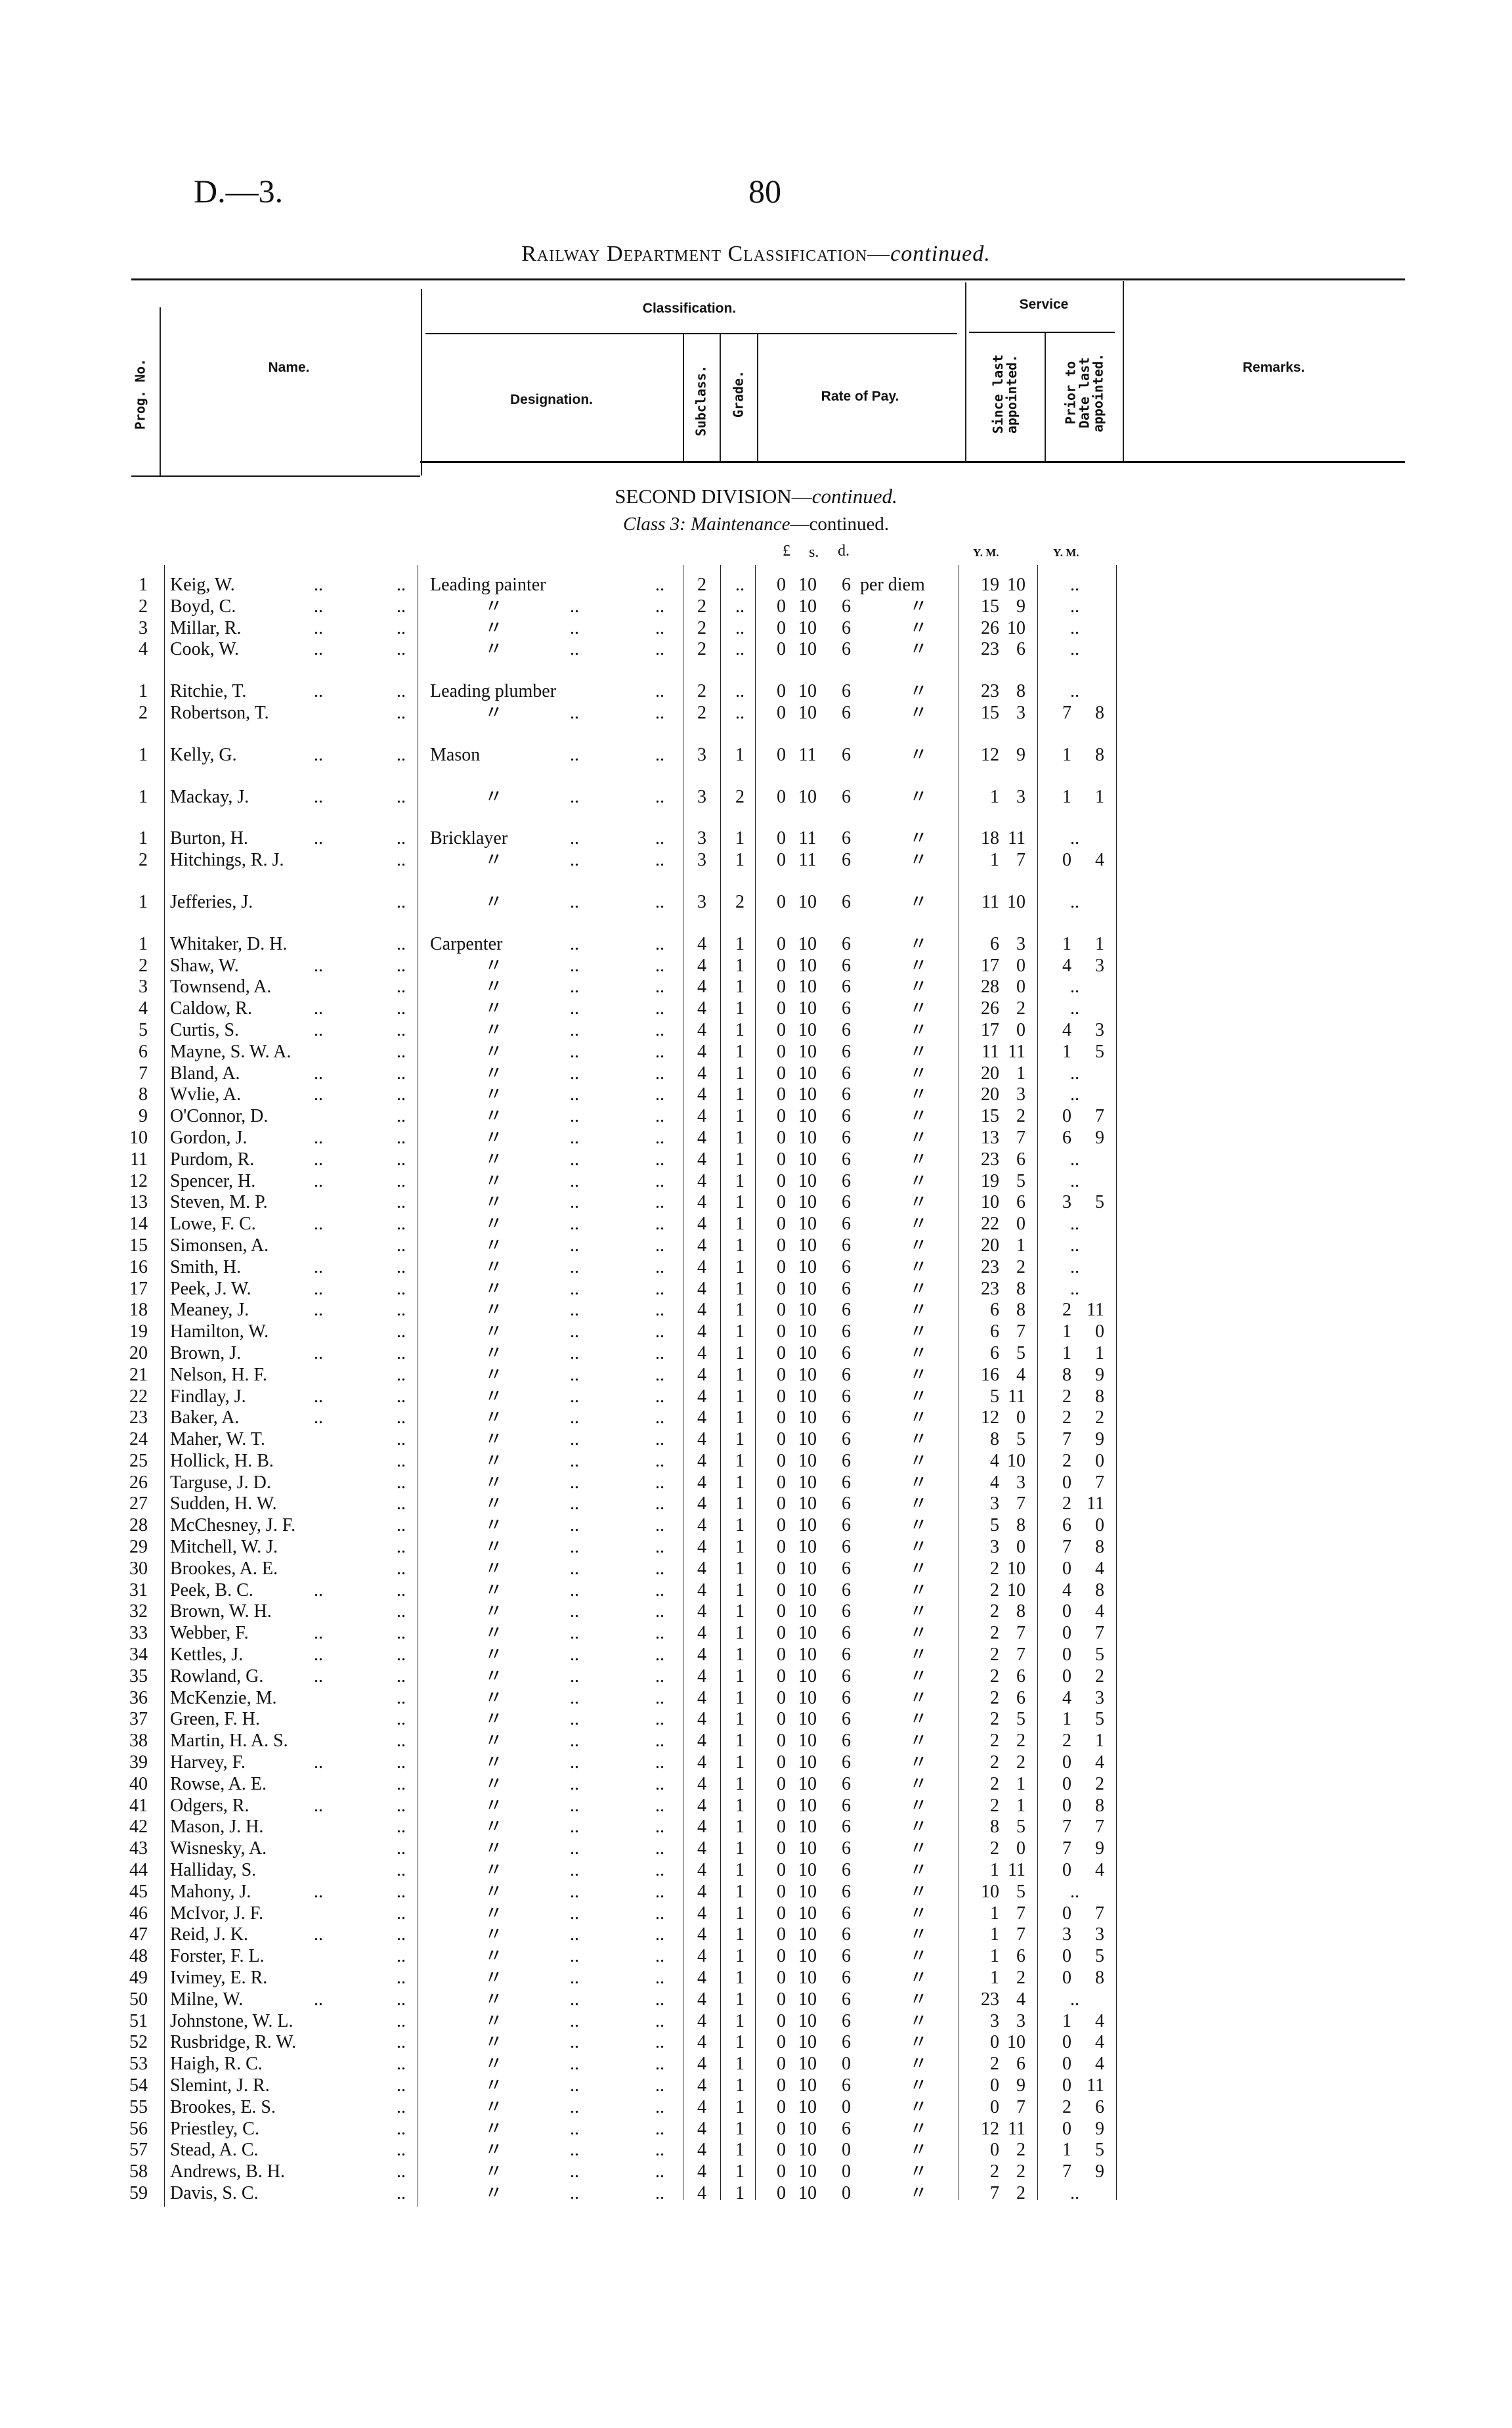 This screenshot has width=1512, height=2428. What do you see at coordinates (138, 1848) in the screenshot?
I see `prog-no: 43` at bounding box center [138, 1848].